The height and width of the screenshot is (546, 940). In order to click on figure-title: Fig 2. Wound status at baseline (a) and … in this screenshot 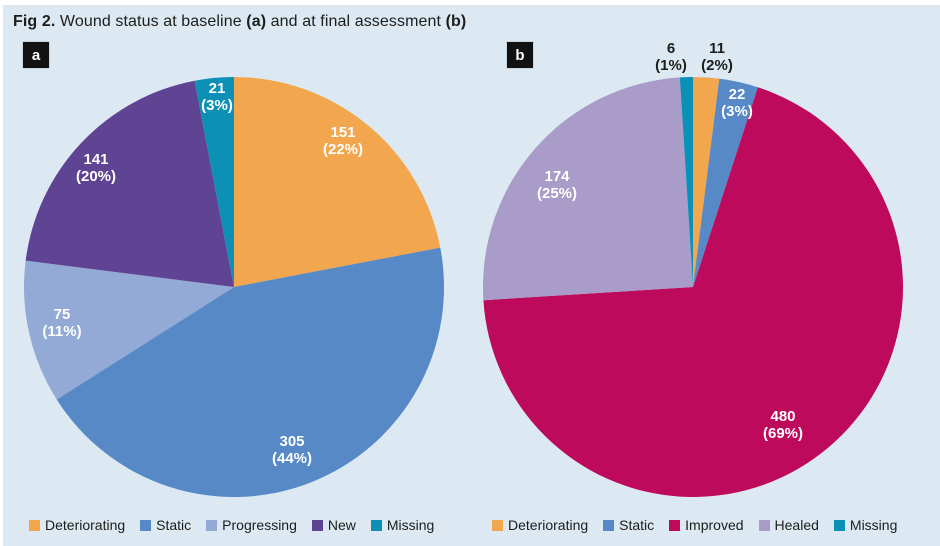, I will do `click(239, 22)`.